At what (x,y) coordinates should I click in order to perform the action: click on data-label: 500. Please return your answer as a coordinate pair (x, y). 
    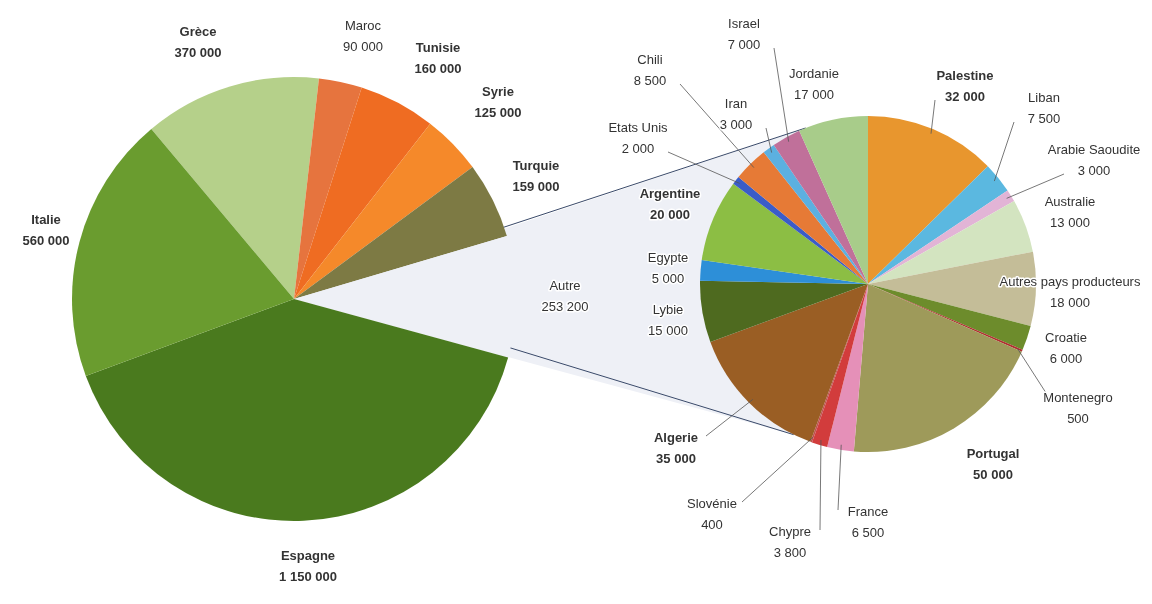
    Looking at the image, I should click on (1078, 418).